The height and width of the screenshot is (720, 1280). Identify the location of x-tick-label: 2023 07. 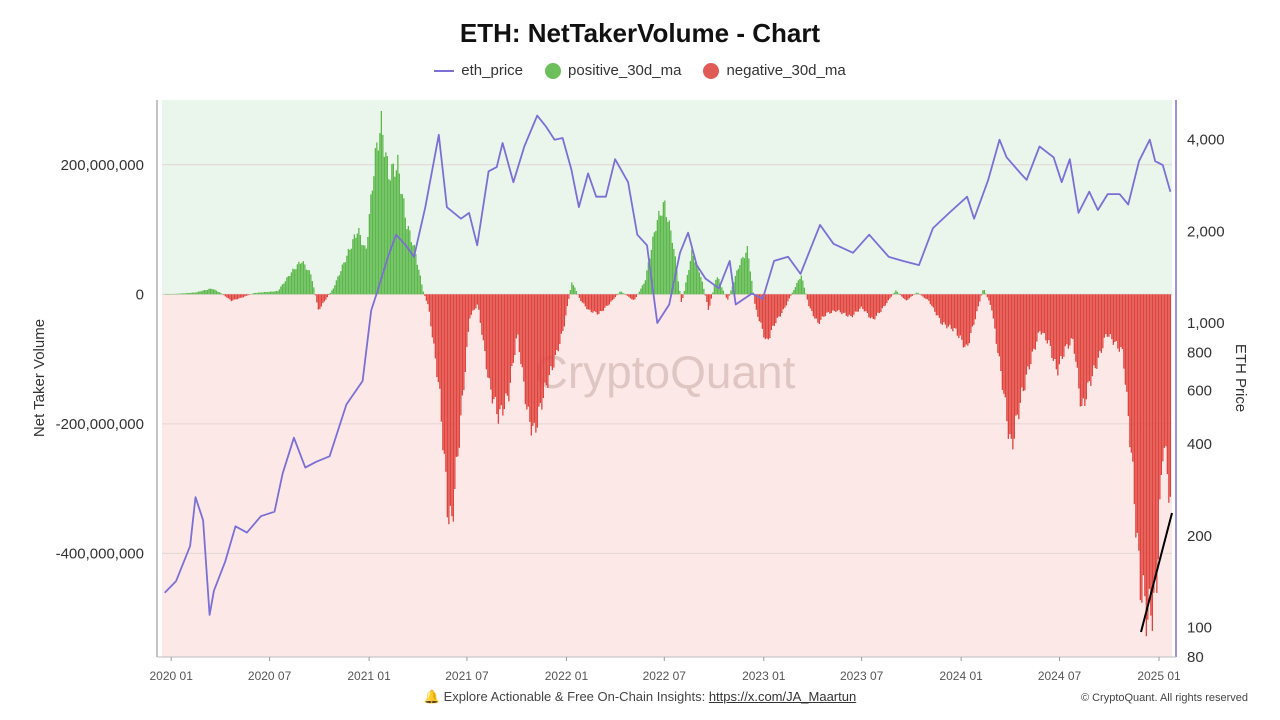
(862, 676).